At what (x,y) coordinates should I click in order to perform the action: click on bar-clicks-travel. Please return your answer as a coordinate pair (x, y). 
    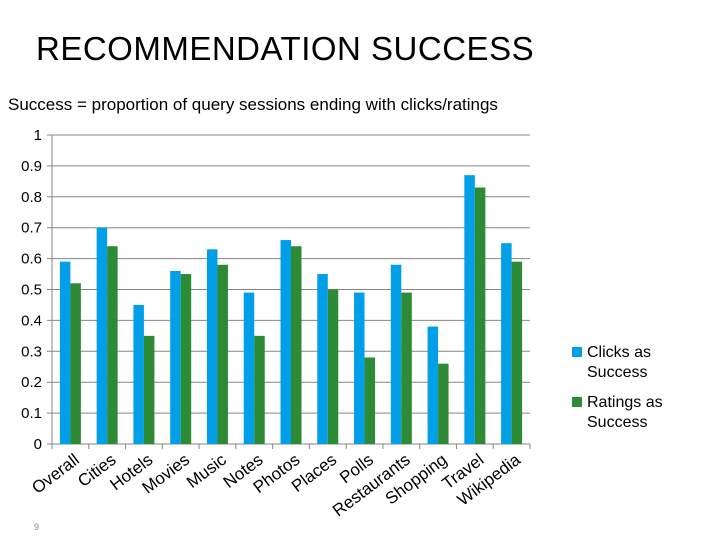
    Looking at the image, I should click on (469, 310).